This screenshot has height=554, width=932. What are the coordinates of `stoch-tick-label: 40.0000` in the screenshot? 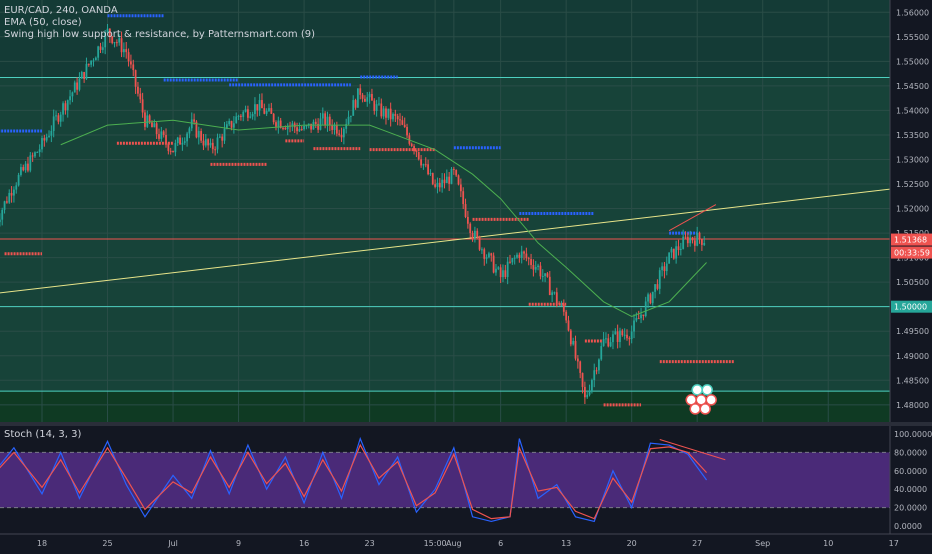 It's located at (910, 489).